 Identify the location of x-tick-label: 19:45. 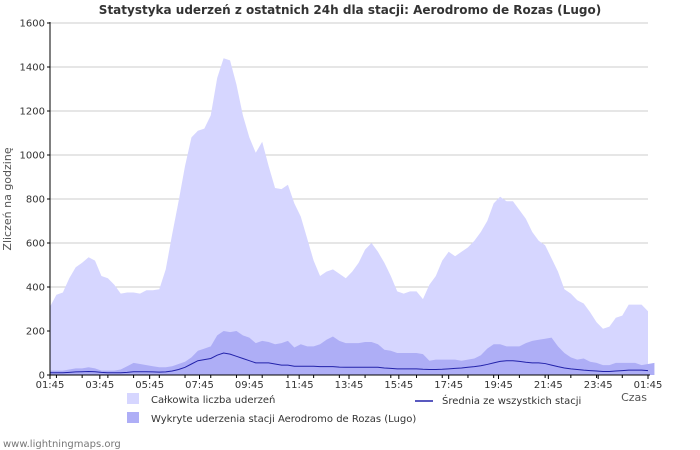
(498, 385).